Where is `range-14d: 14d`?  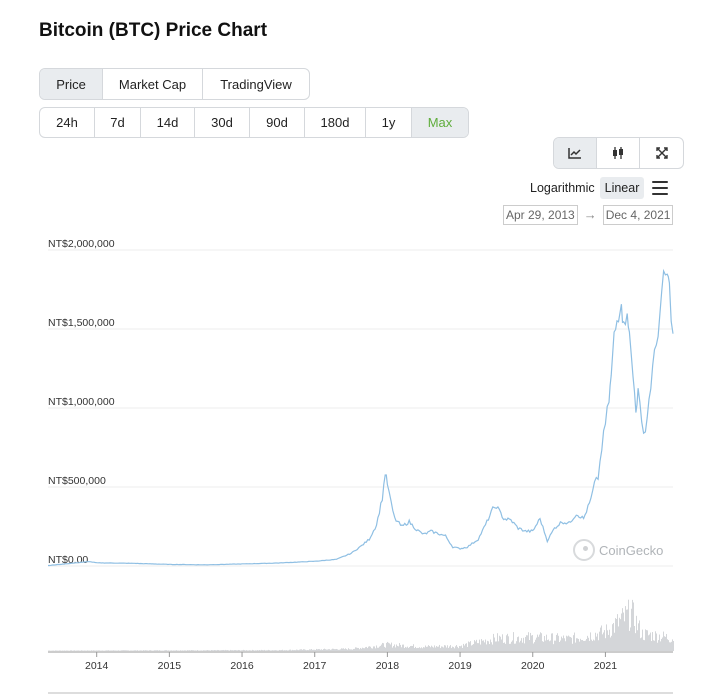
range-14d: 14d is located at coordinates (168, 122).